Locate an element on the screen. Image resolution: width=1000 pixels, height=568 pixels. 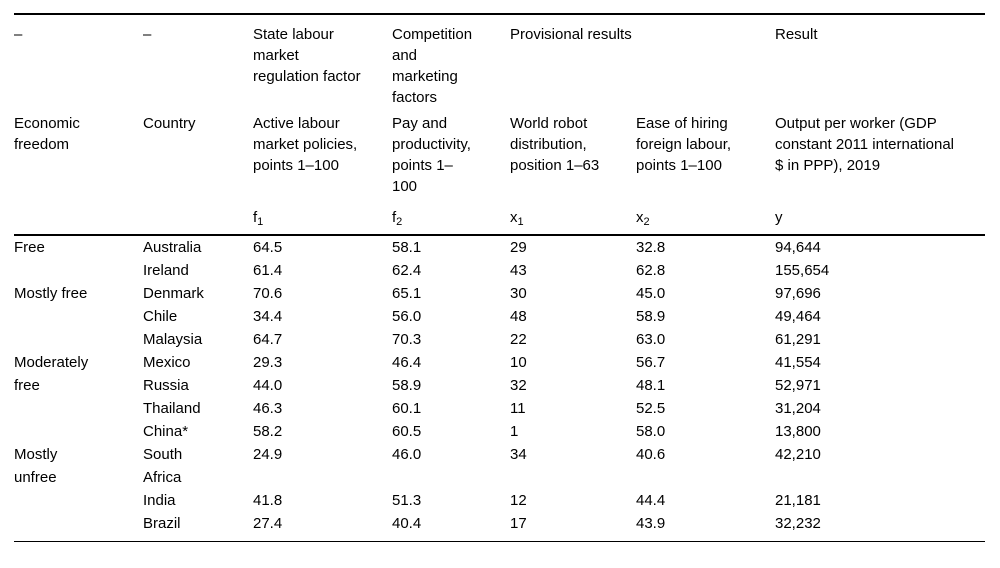
header-variable-row: f1 f2 x1 x2 y is located at coordinates (499, 221).